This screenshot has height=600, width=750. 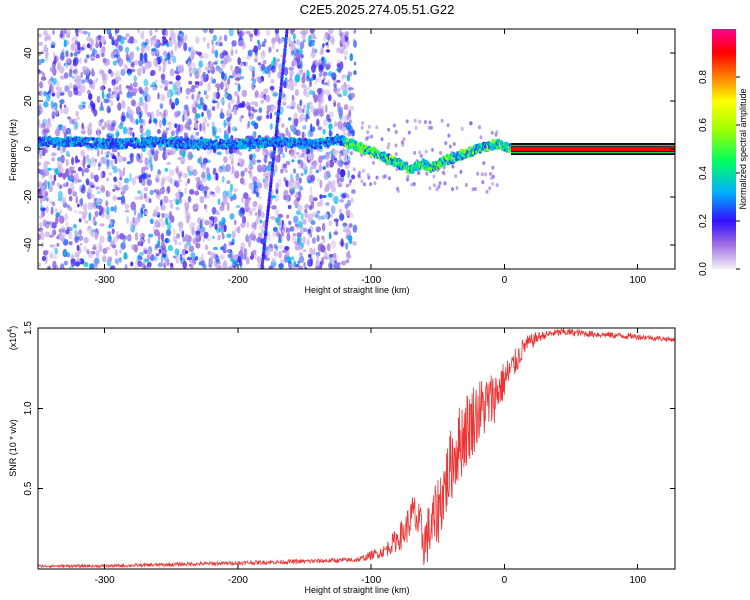 What do you see at coordinates (12, 338) in the screenshot?
I see `snr-multiplier: (x104)` at bounding box center [12, 338].